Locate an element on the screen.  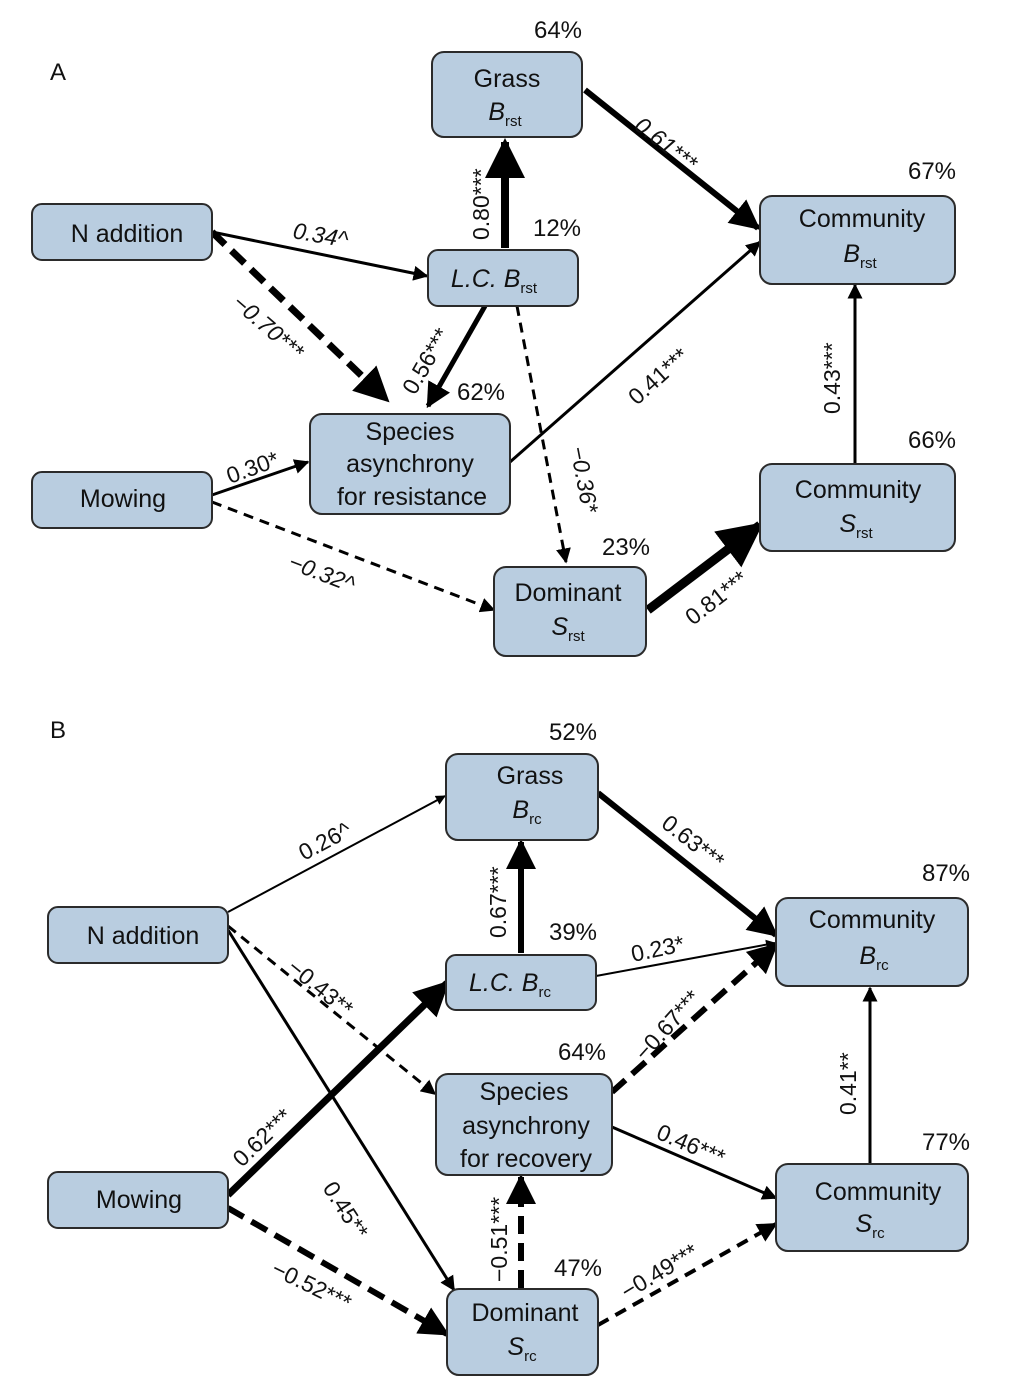
coef-b-nadd-asyn: −0.43** is located at coordinates (321, 988).